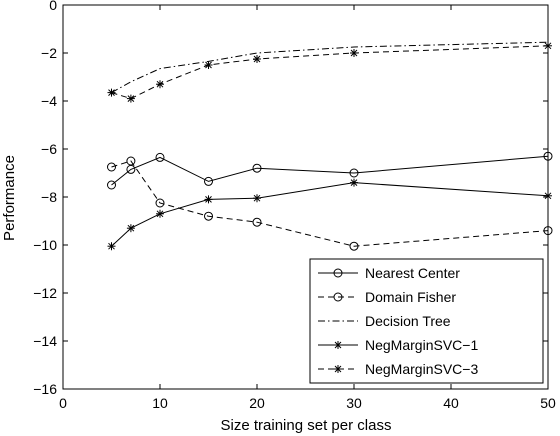 This screenshot has width=560, height=436. Describe the element at coordinates (160, 403) in the screenshot. I see `x-tick-label: 10` at that location.